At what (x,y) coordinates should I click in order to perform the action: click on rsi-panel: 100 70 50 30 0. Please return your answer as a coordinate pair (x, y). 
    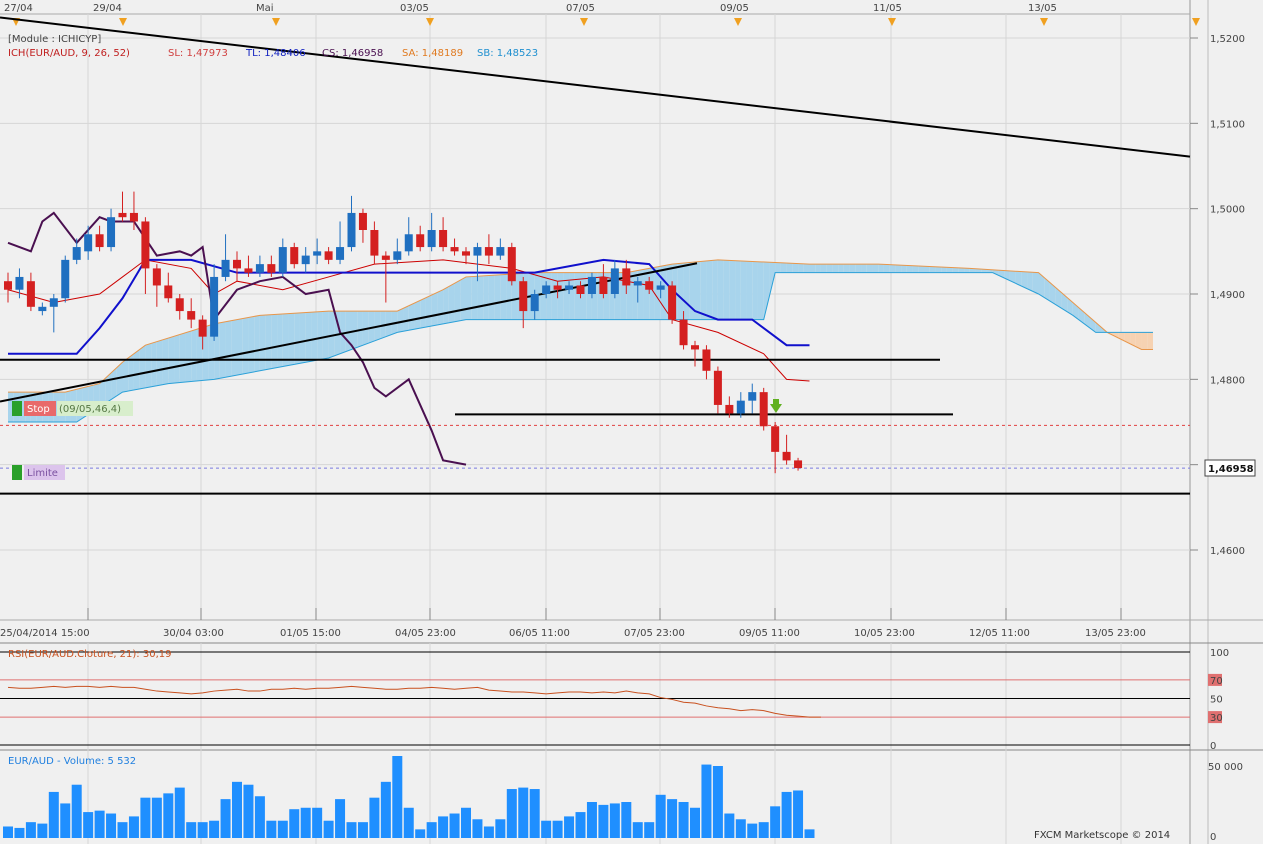
    Looking at the image, I should click on (614, 700).